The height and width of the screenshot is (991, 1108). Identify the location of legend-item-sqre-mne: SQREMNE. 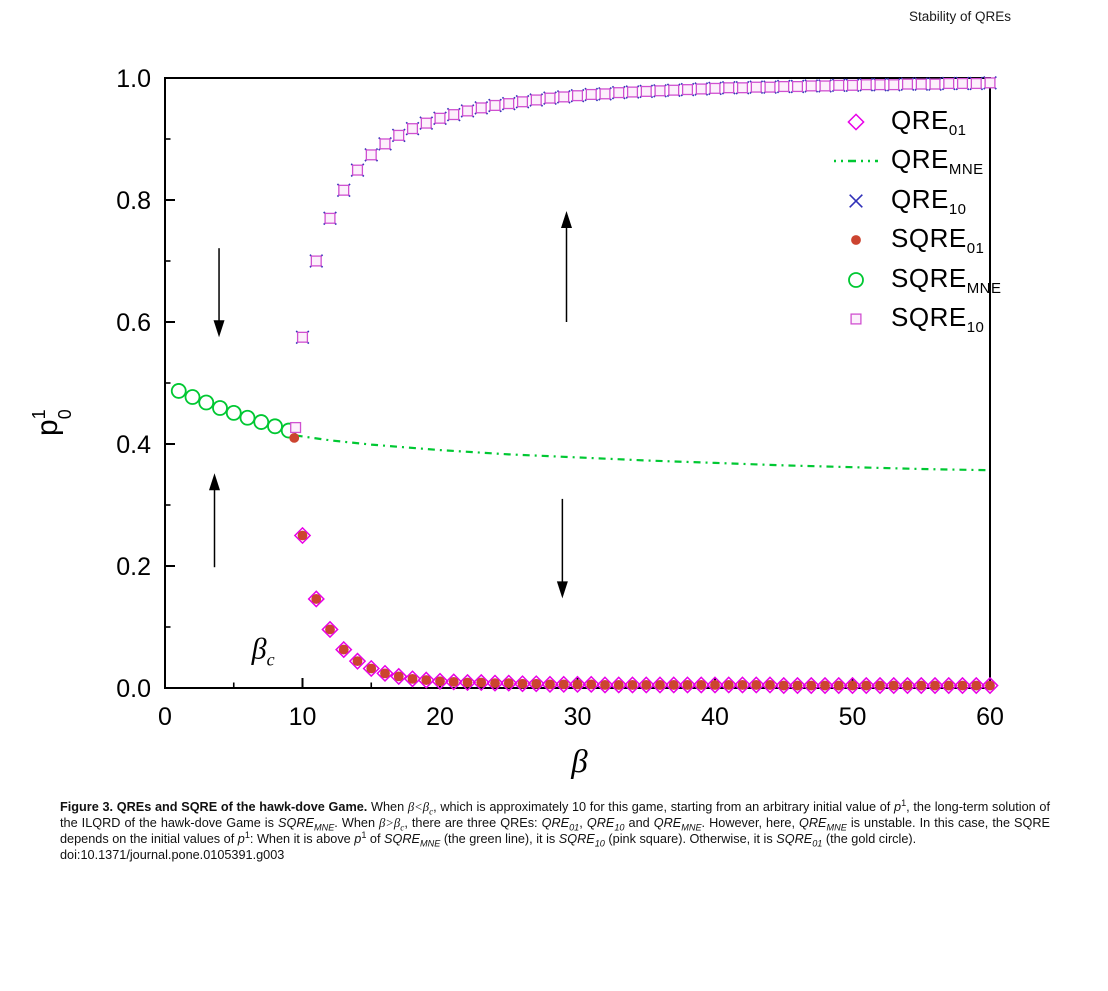
(958, 280).